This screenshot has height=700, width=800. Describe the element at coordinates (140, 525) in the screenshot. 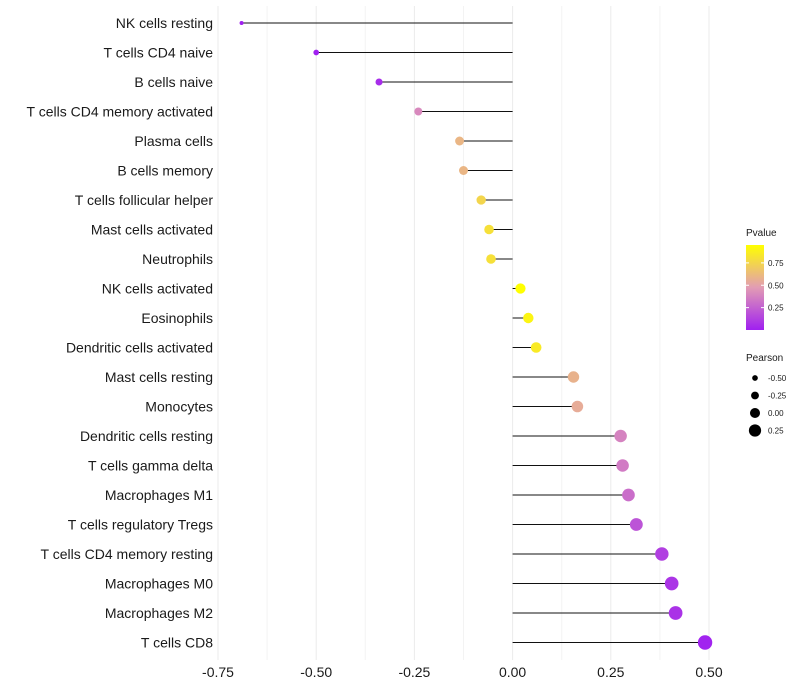

I see `category-label: T cells regulatory Tregs` at that location.